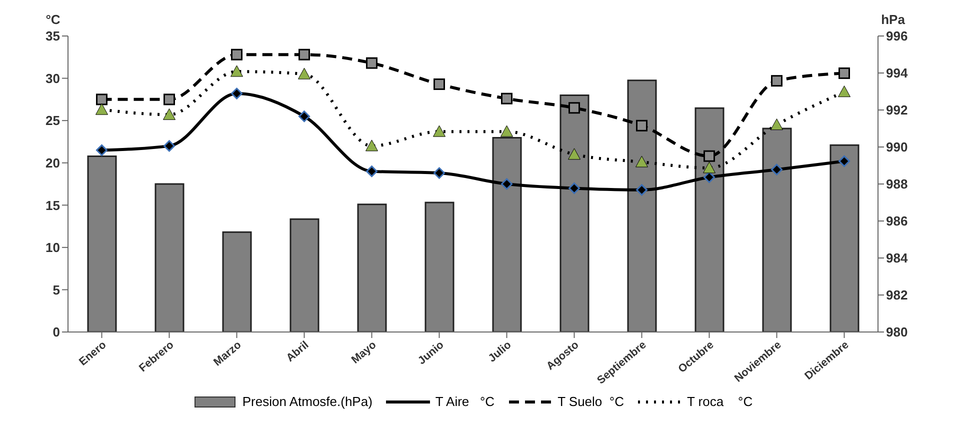 The image size is (956, 422). What do you see at coordinates (591, 401) in the screenshot?
I see `legend-label: T Suelo °C` at bounding box center [591, 401].